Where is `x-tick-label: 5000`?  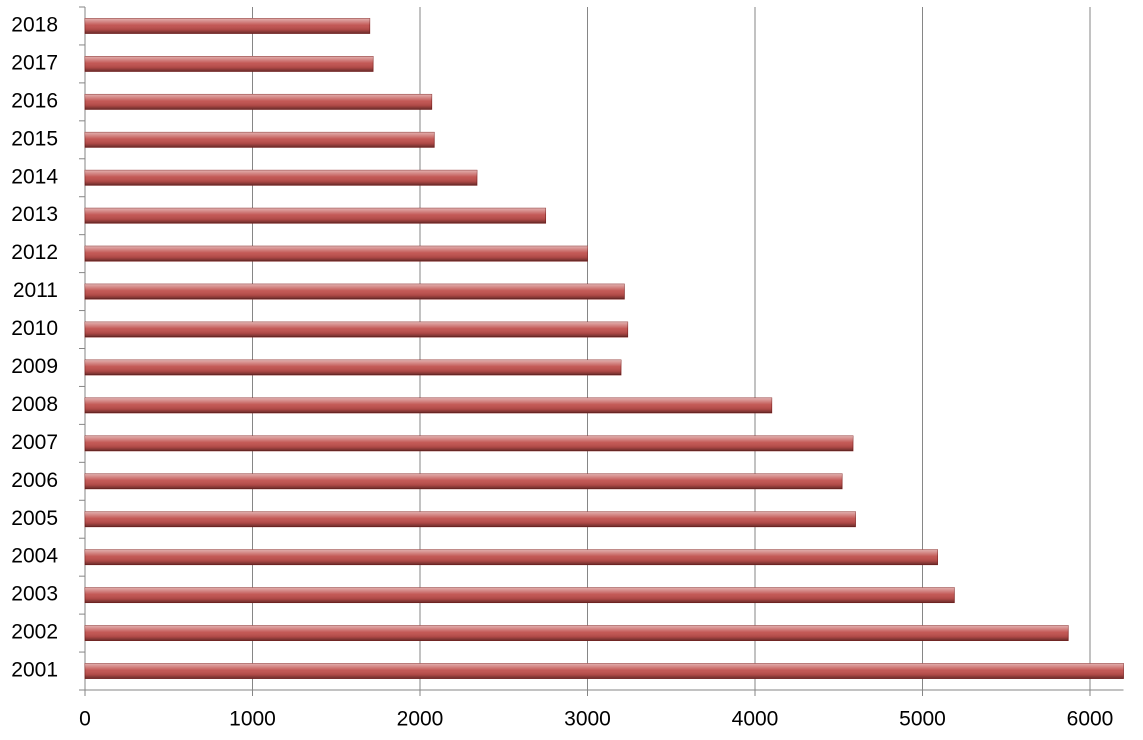 x-tick-label: 5000 is located at coordinates (922, 719).